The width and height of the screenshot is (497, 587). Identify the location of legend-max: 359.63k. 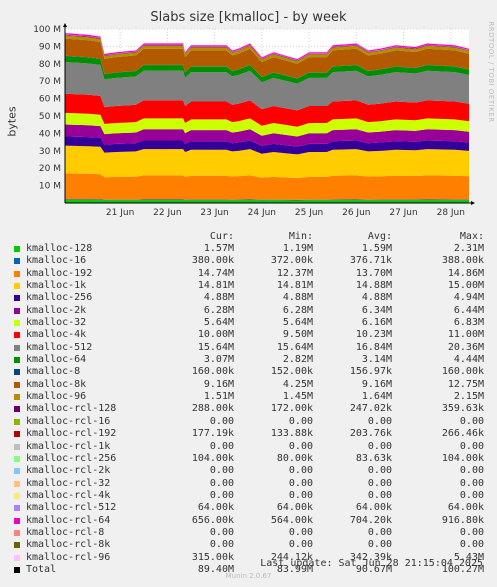
(462, 409).